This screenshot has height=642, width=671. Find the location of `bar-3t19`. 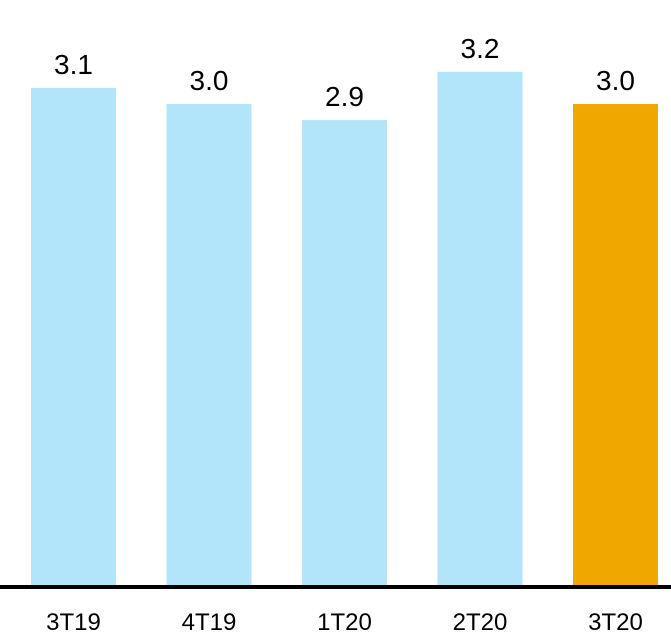

bar-3t19 is located at coordinates (73, 337).